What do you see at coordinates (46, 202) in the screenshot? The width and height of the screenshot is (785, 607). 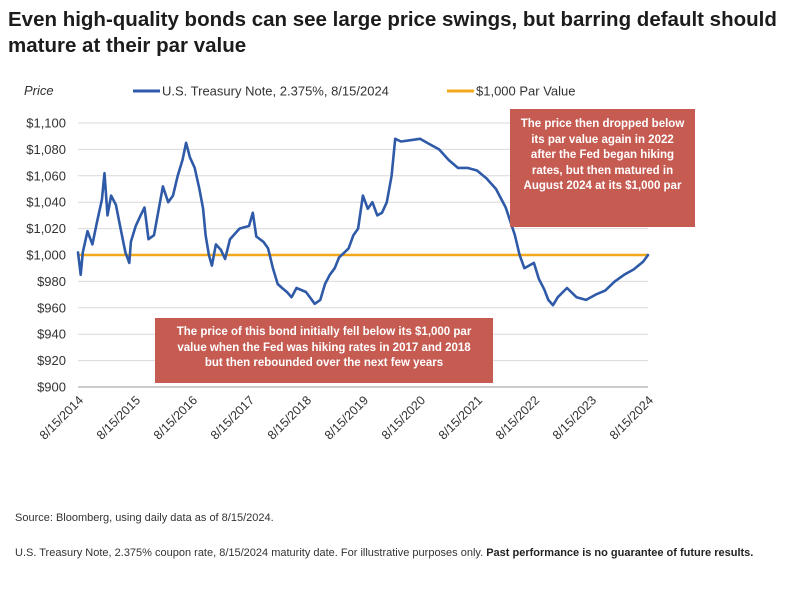 I see `y-tick-label: $1,040` at bounding box center [46, 202].